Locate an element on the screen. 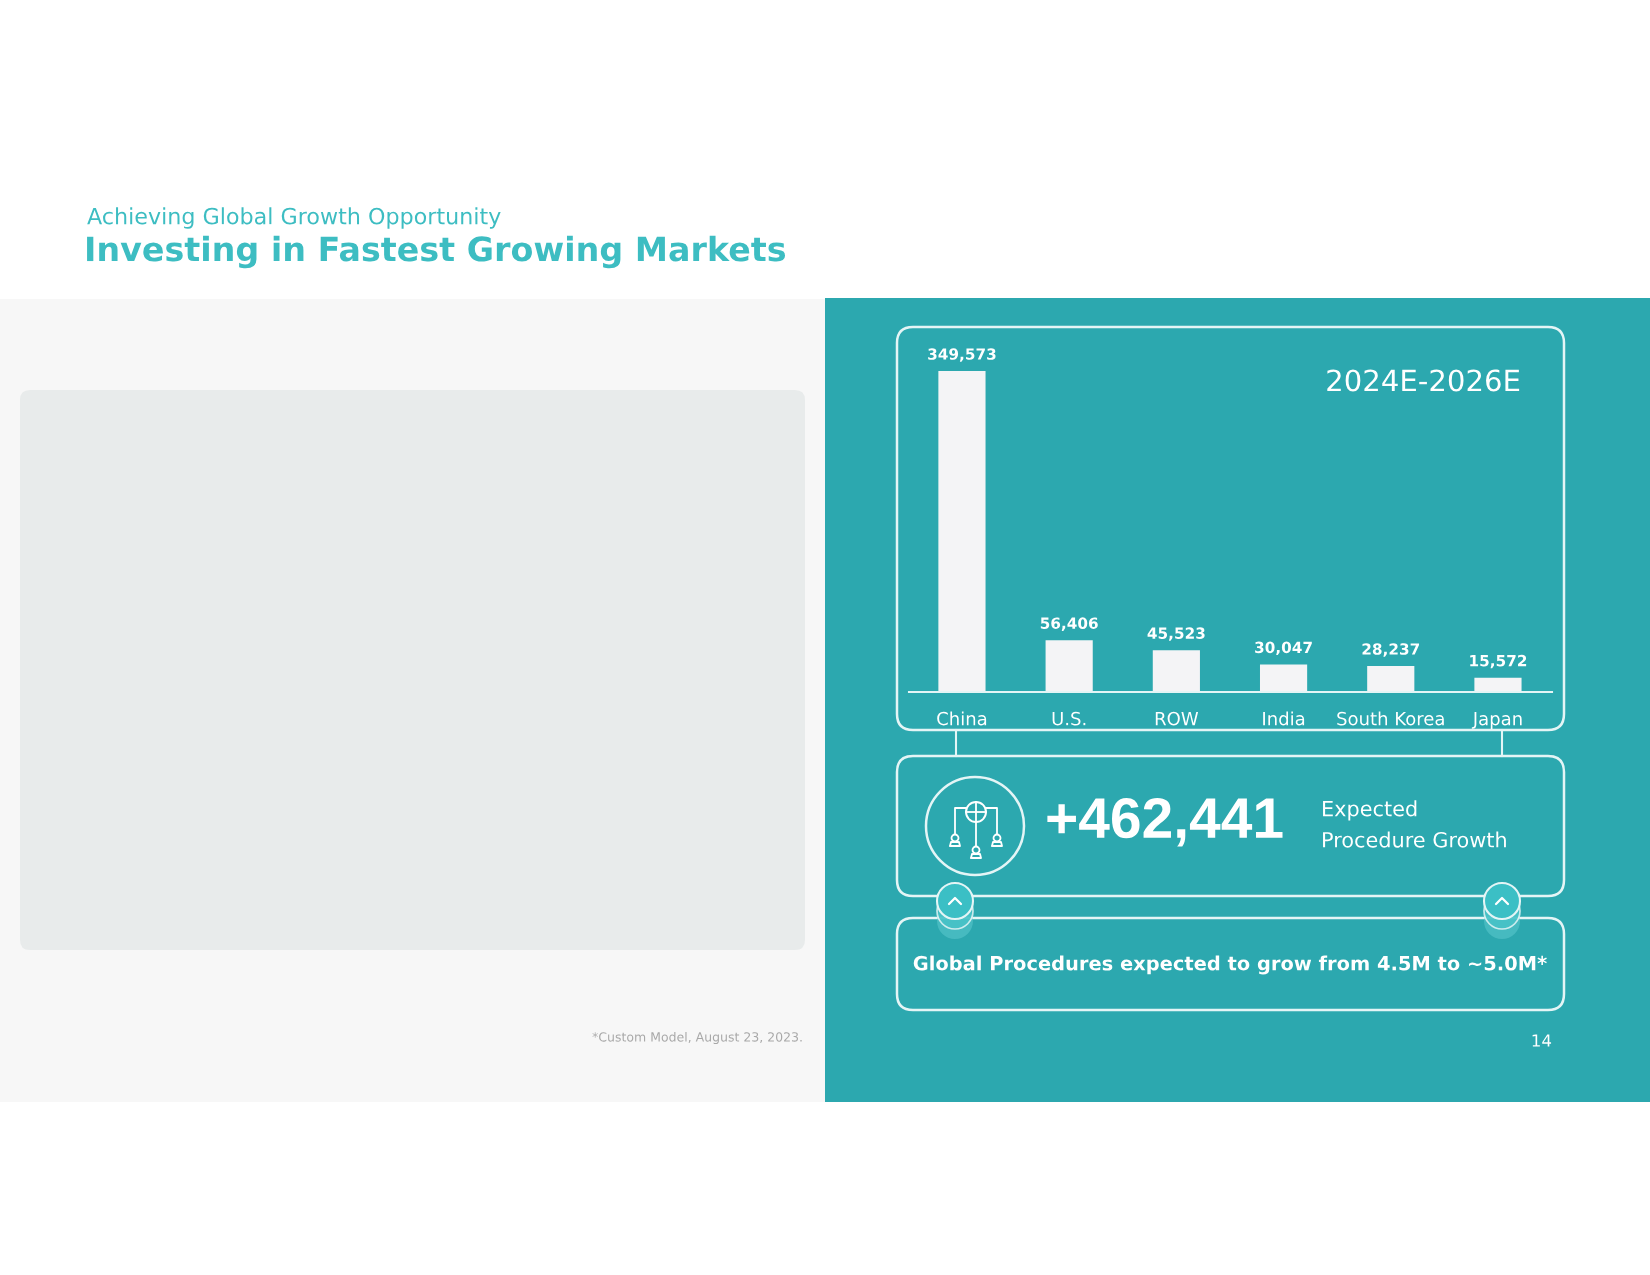 This screenshot has height=1275, width=1650. x-tick-label: ROW is located at coordinates (1177, 718).